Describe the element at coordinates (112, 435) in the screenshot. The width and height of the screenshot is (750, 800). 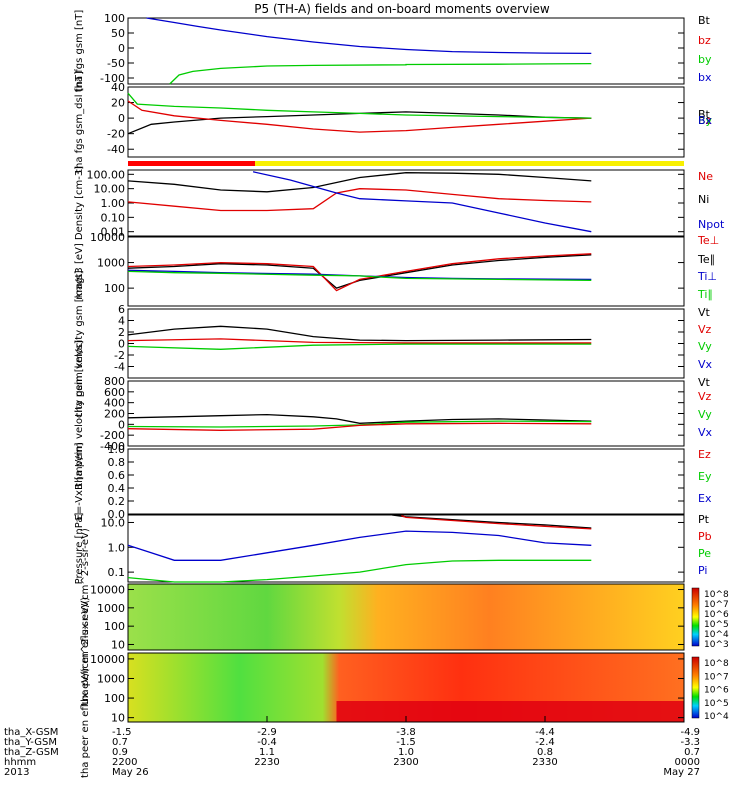
I see `y-tick-label: -200` at that location.